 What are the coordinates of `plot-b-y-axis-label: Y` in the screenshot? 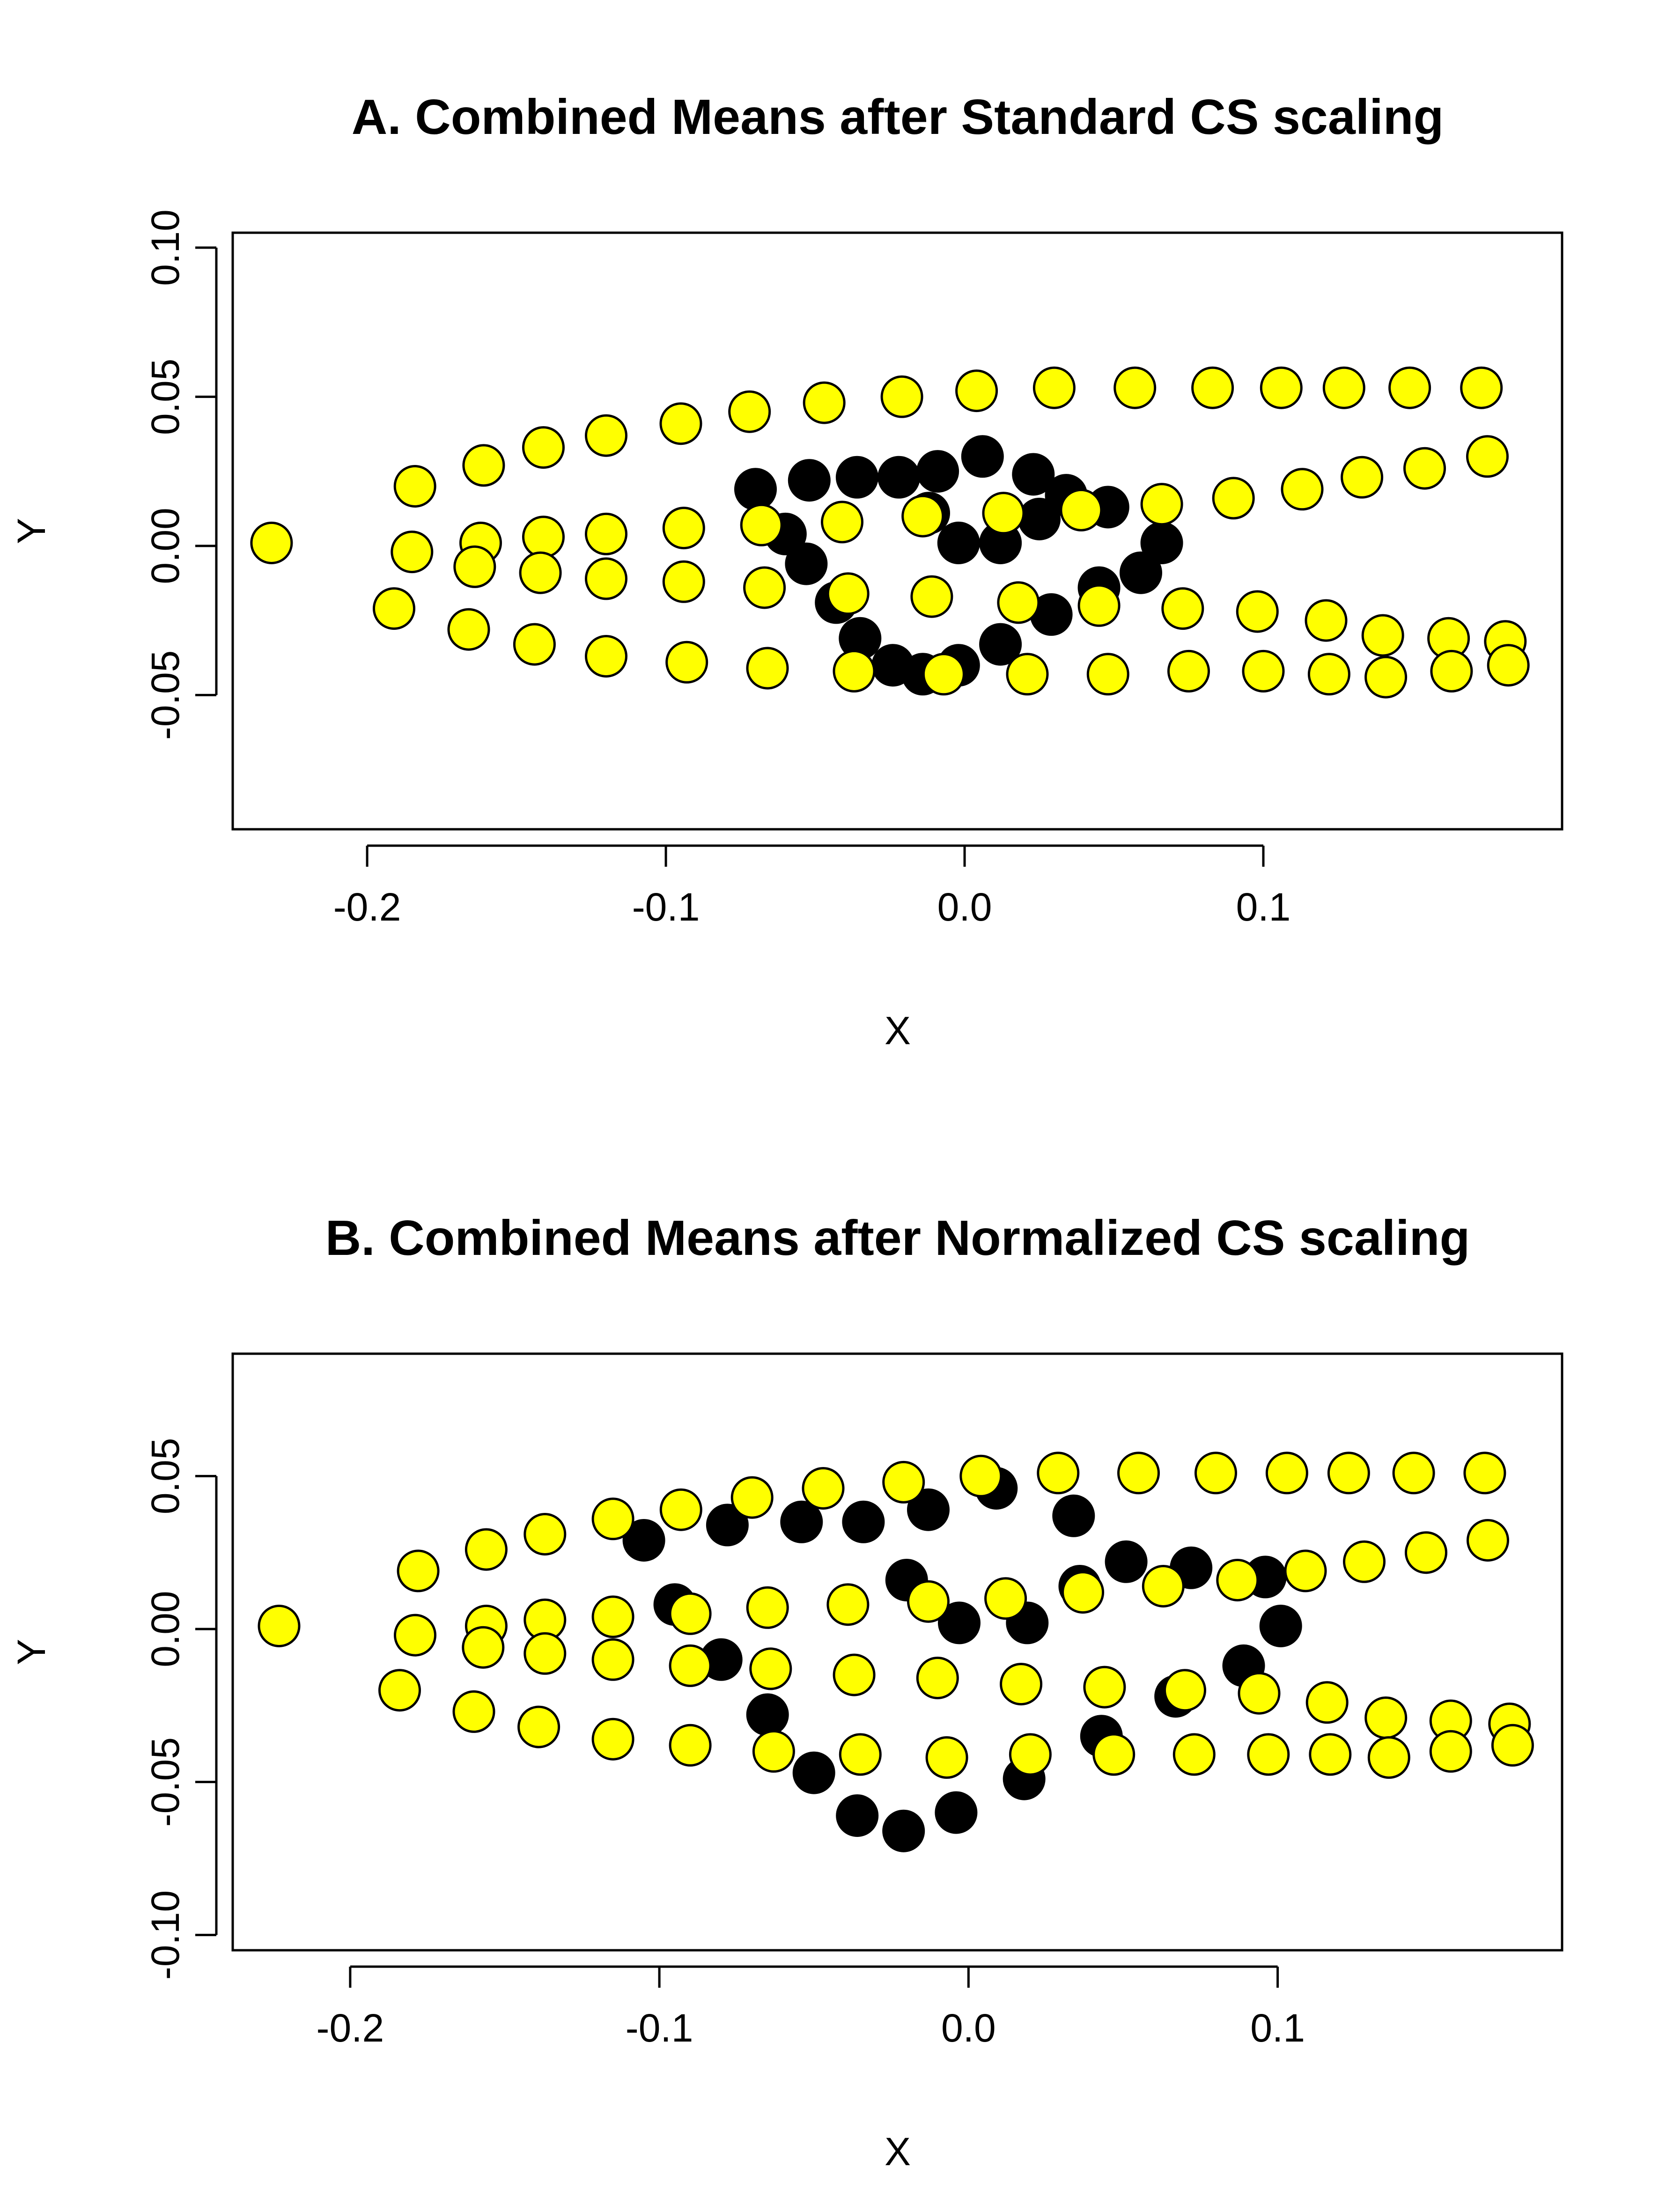 It's located at (31, 1652).